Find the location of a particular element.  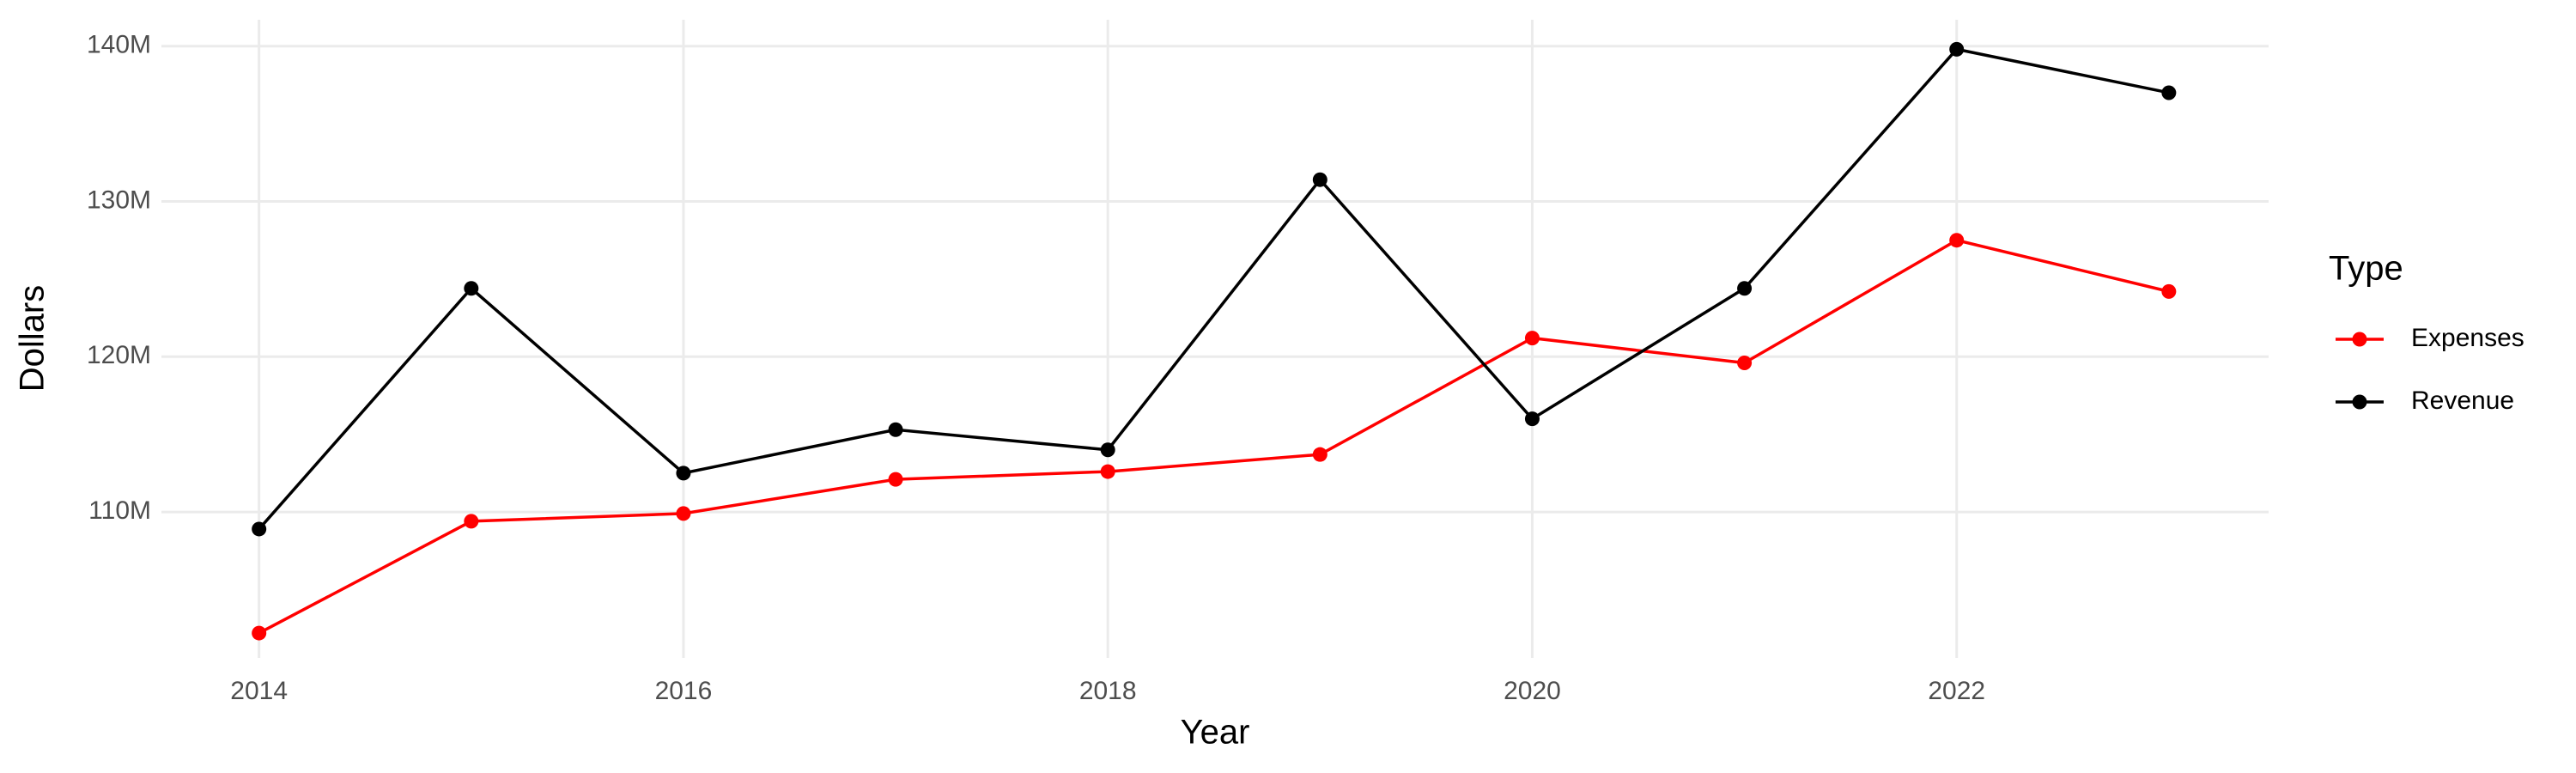

x-tick-label: 2014 is located at coordinates (259, 691).